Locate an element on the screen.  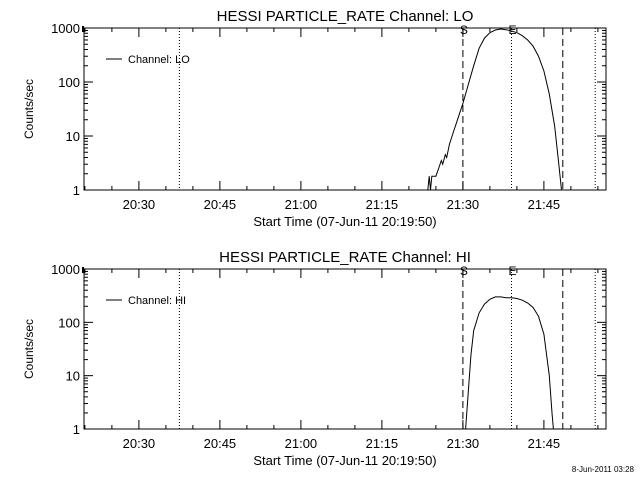
chart-title: HESSI PARTICLE_RATE Channel: LO is located at coordinates (345, 16).